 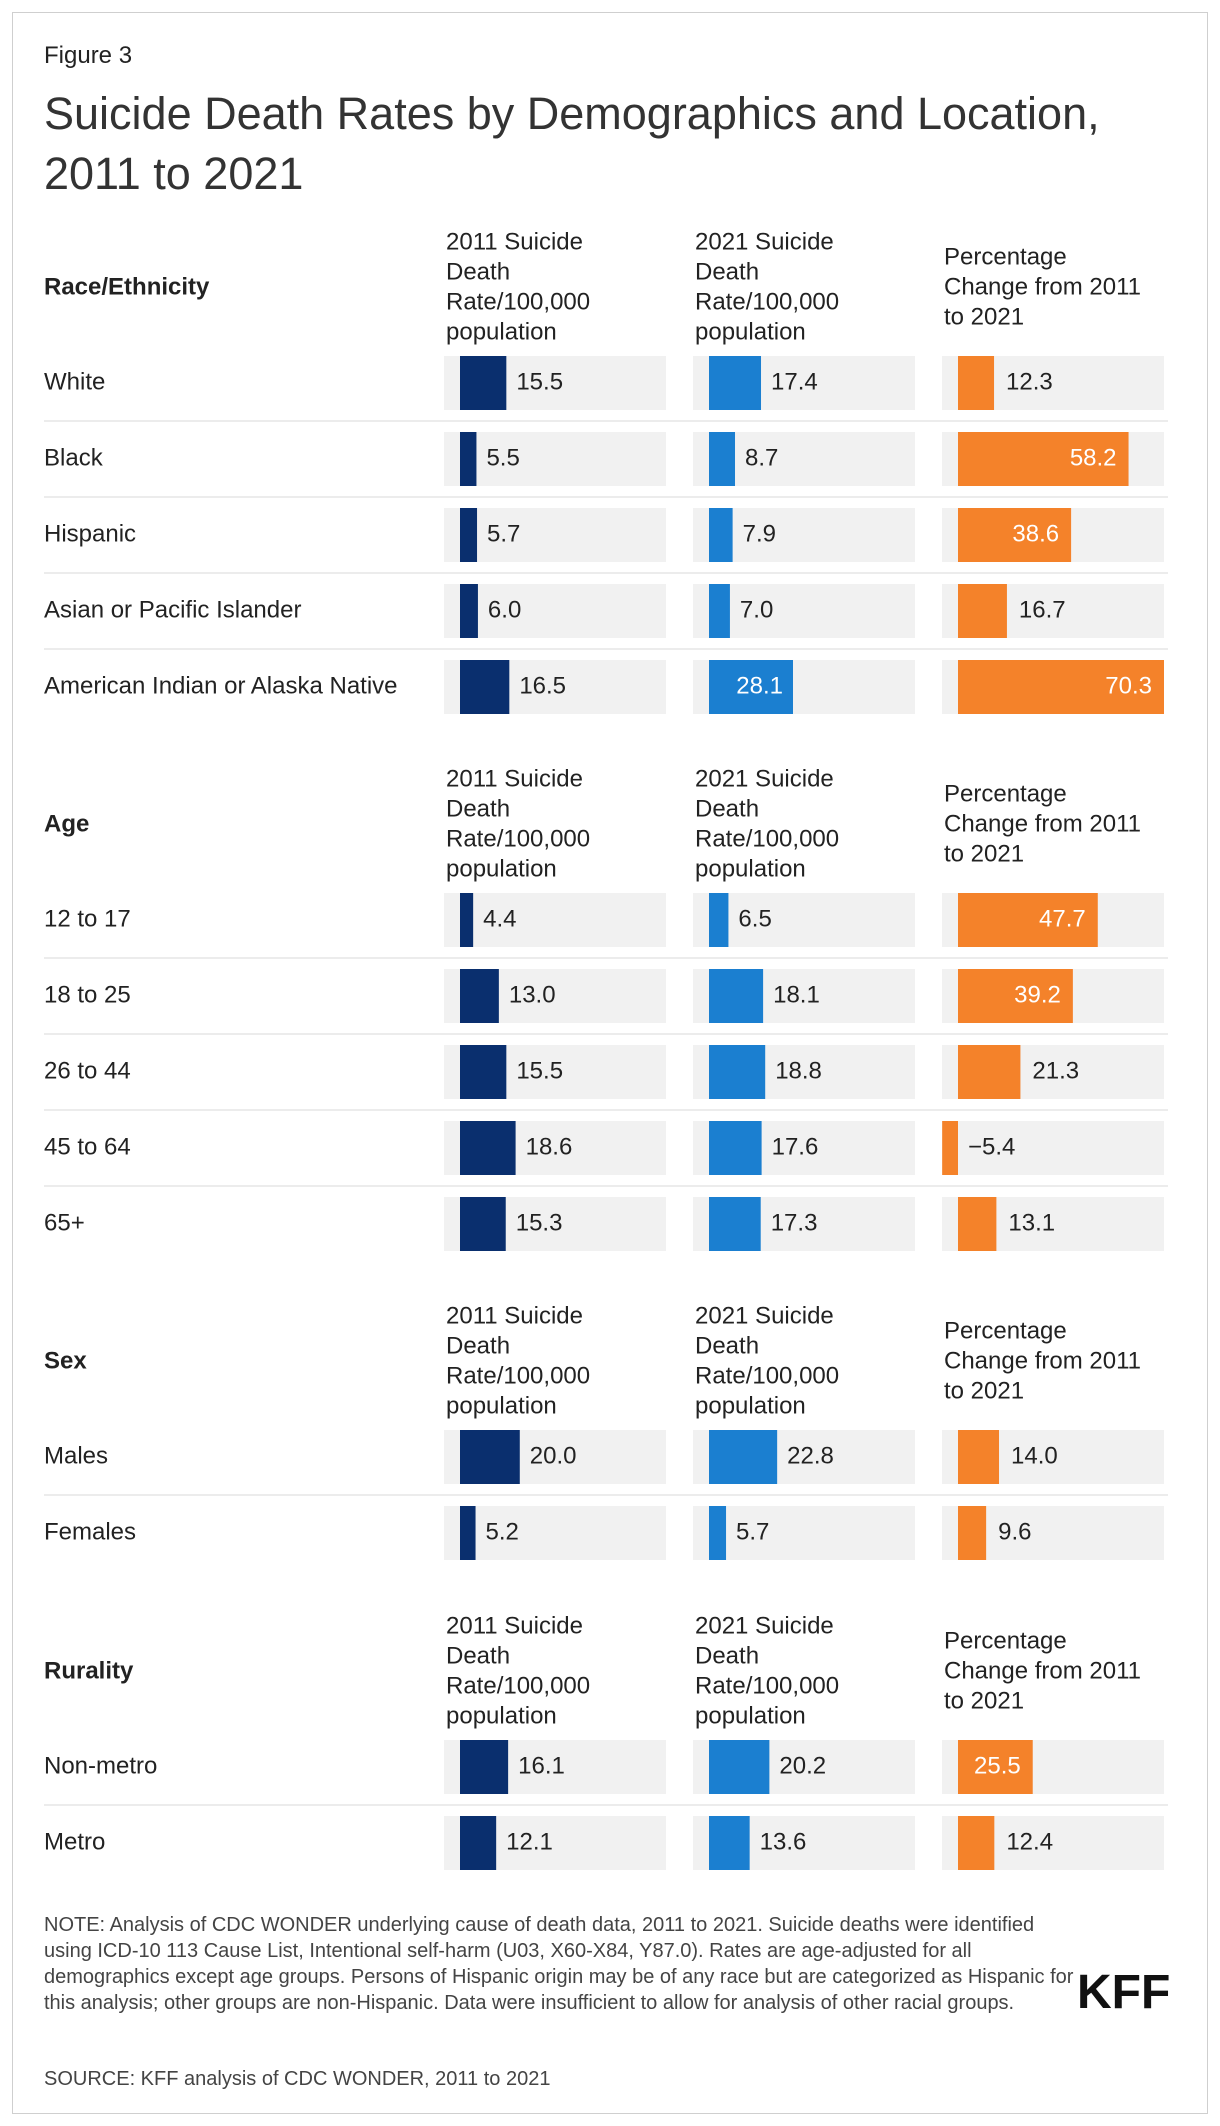 What do you see at coordinates (542, 685) in the screenshot?
I see `bar-value-label: 16.5` at bounding box center [542, 685].